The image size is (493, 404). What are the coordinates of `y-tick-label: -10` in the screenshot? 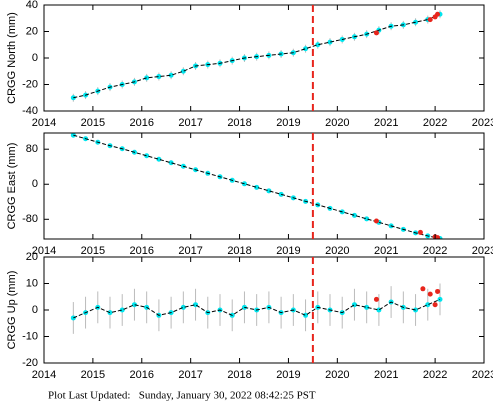 It's located at (30, 336).